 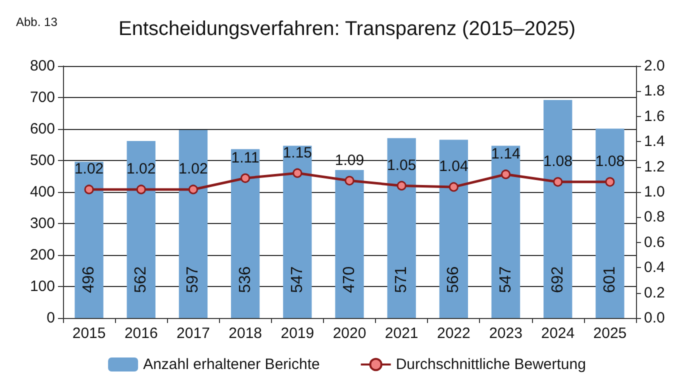 I want to click on x-tick-label: 2020, so click(x=349, y=333).